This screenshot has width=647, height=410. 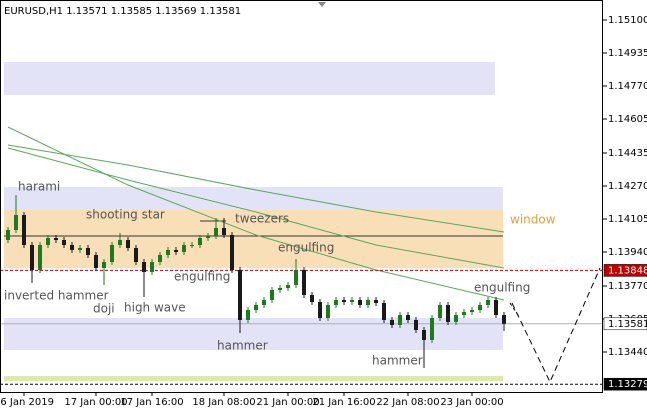 I want to click on annotation: high wave, so click(x=155, y=308).